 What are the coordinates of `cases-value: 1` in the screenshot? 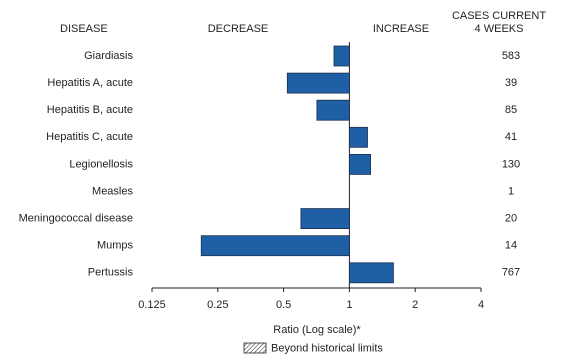 It's located at (511, 191).